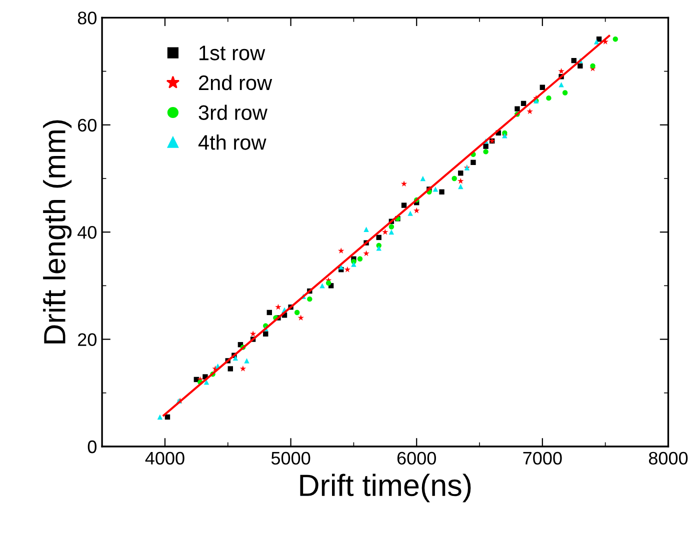 This screenshot has width=699, height=536. Describe the element at coordinates (57, 232) in the screenshot. I see `y-axis-title: Drift length (mm)` at that location.